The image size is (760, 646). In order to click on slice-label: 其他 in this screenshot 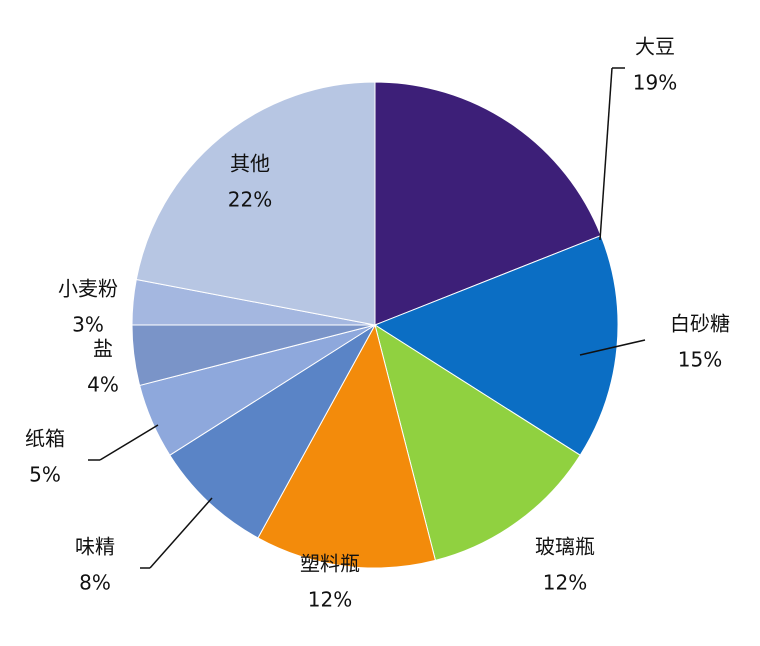, I will do `click(250, 164)`.